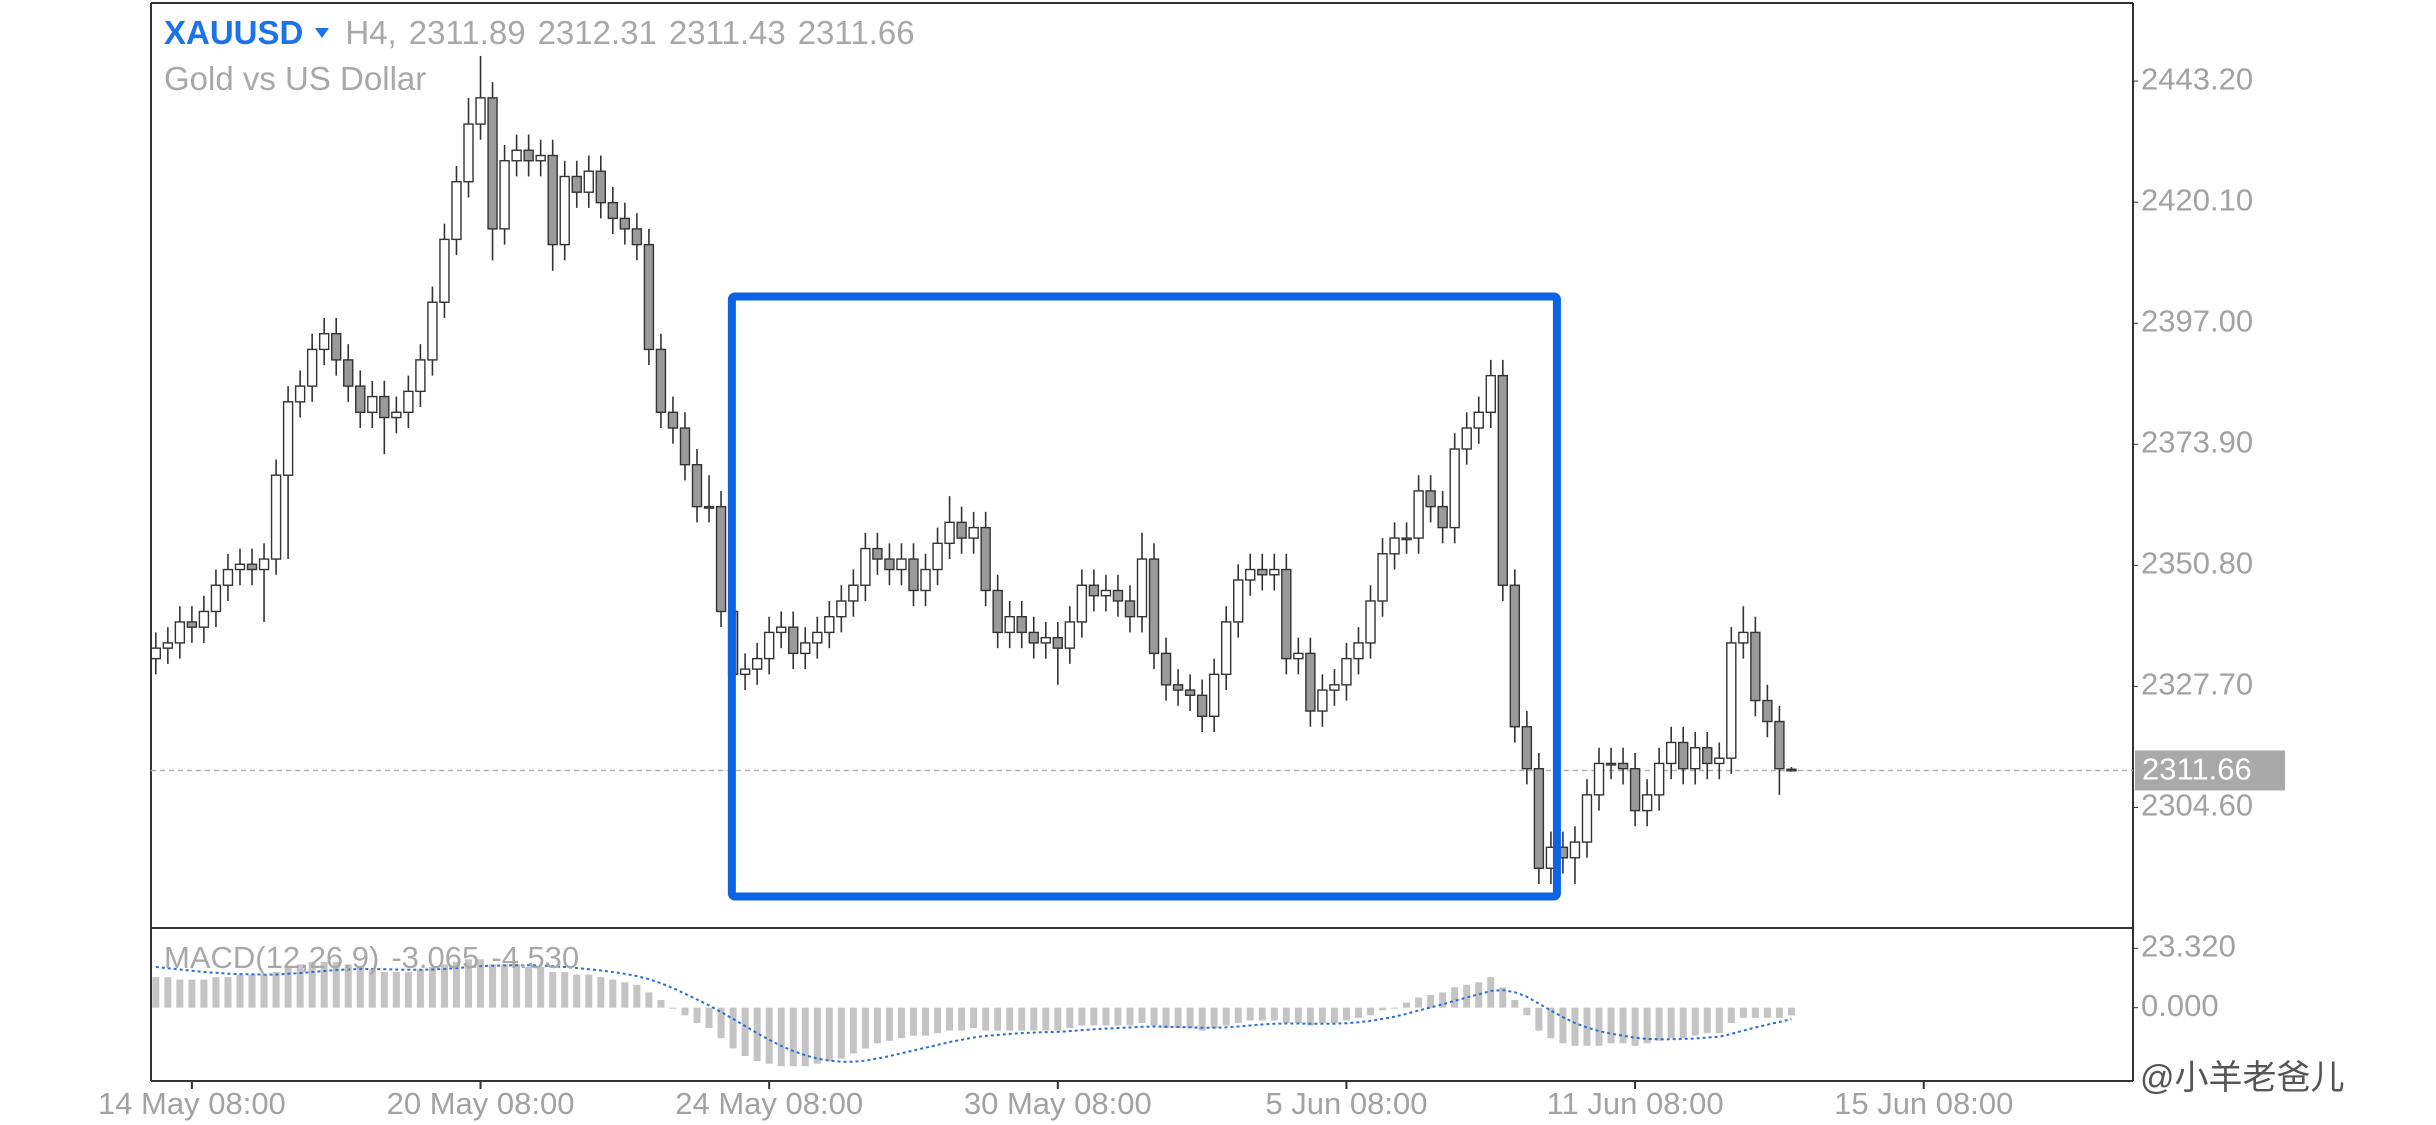  Describe the element at coordinates (597, 32) in the screenshot. I see `high-value: 2312.31` at that location.